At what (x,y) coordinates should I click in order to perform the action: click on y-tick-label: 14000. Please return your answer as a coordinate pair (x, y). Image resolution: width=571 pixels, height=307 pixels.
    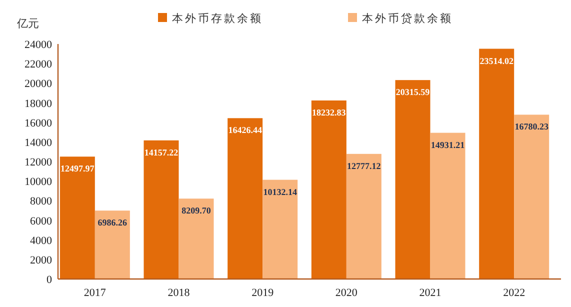
    Looking at the image, I should click on (38, 142).